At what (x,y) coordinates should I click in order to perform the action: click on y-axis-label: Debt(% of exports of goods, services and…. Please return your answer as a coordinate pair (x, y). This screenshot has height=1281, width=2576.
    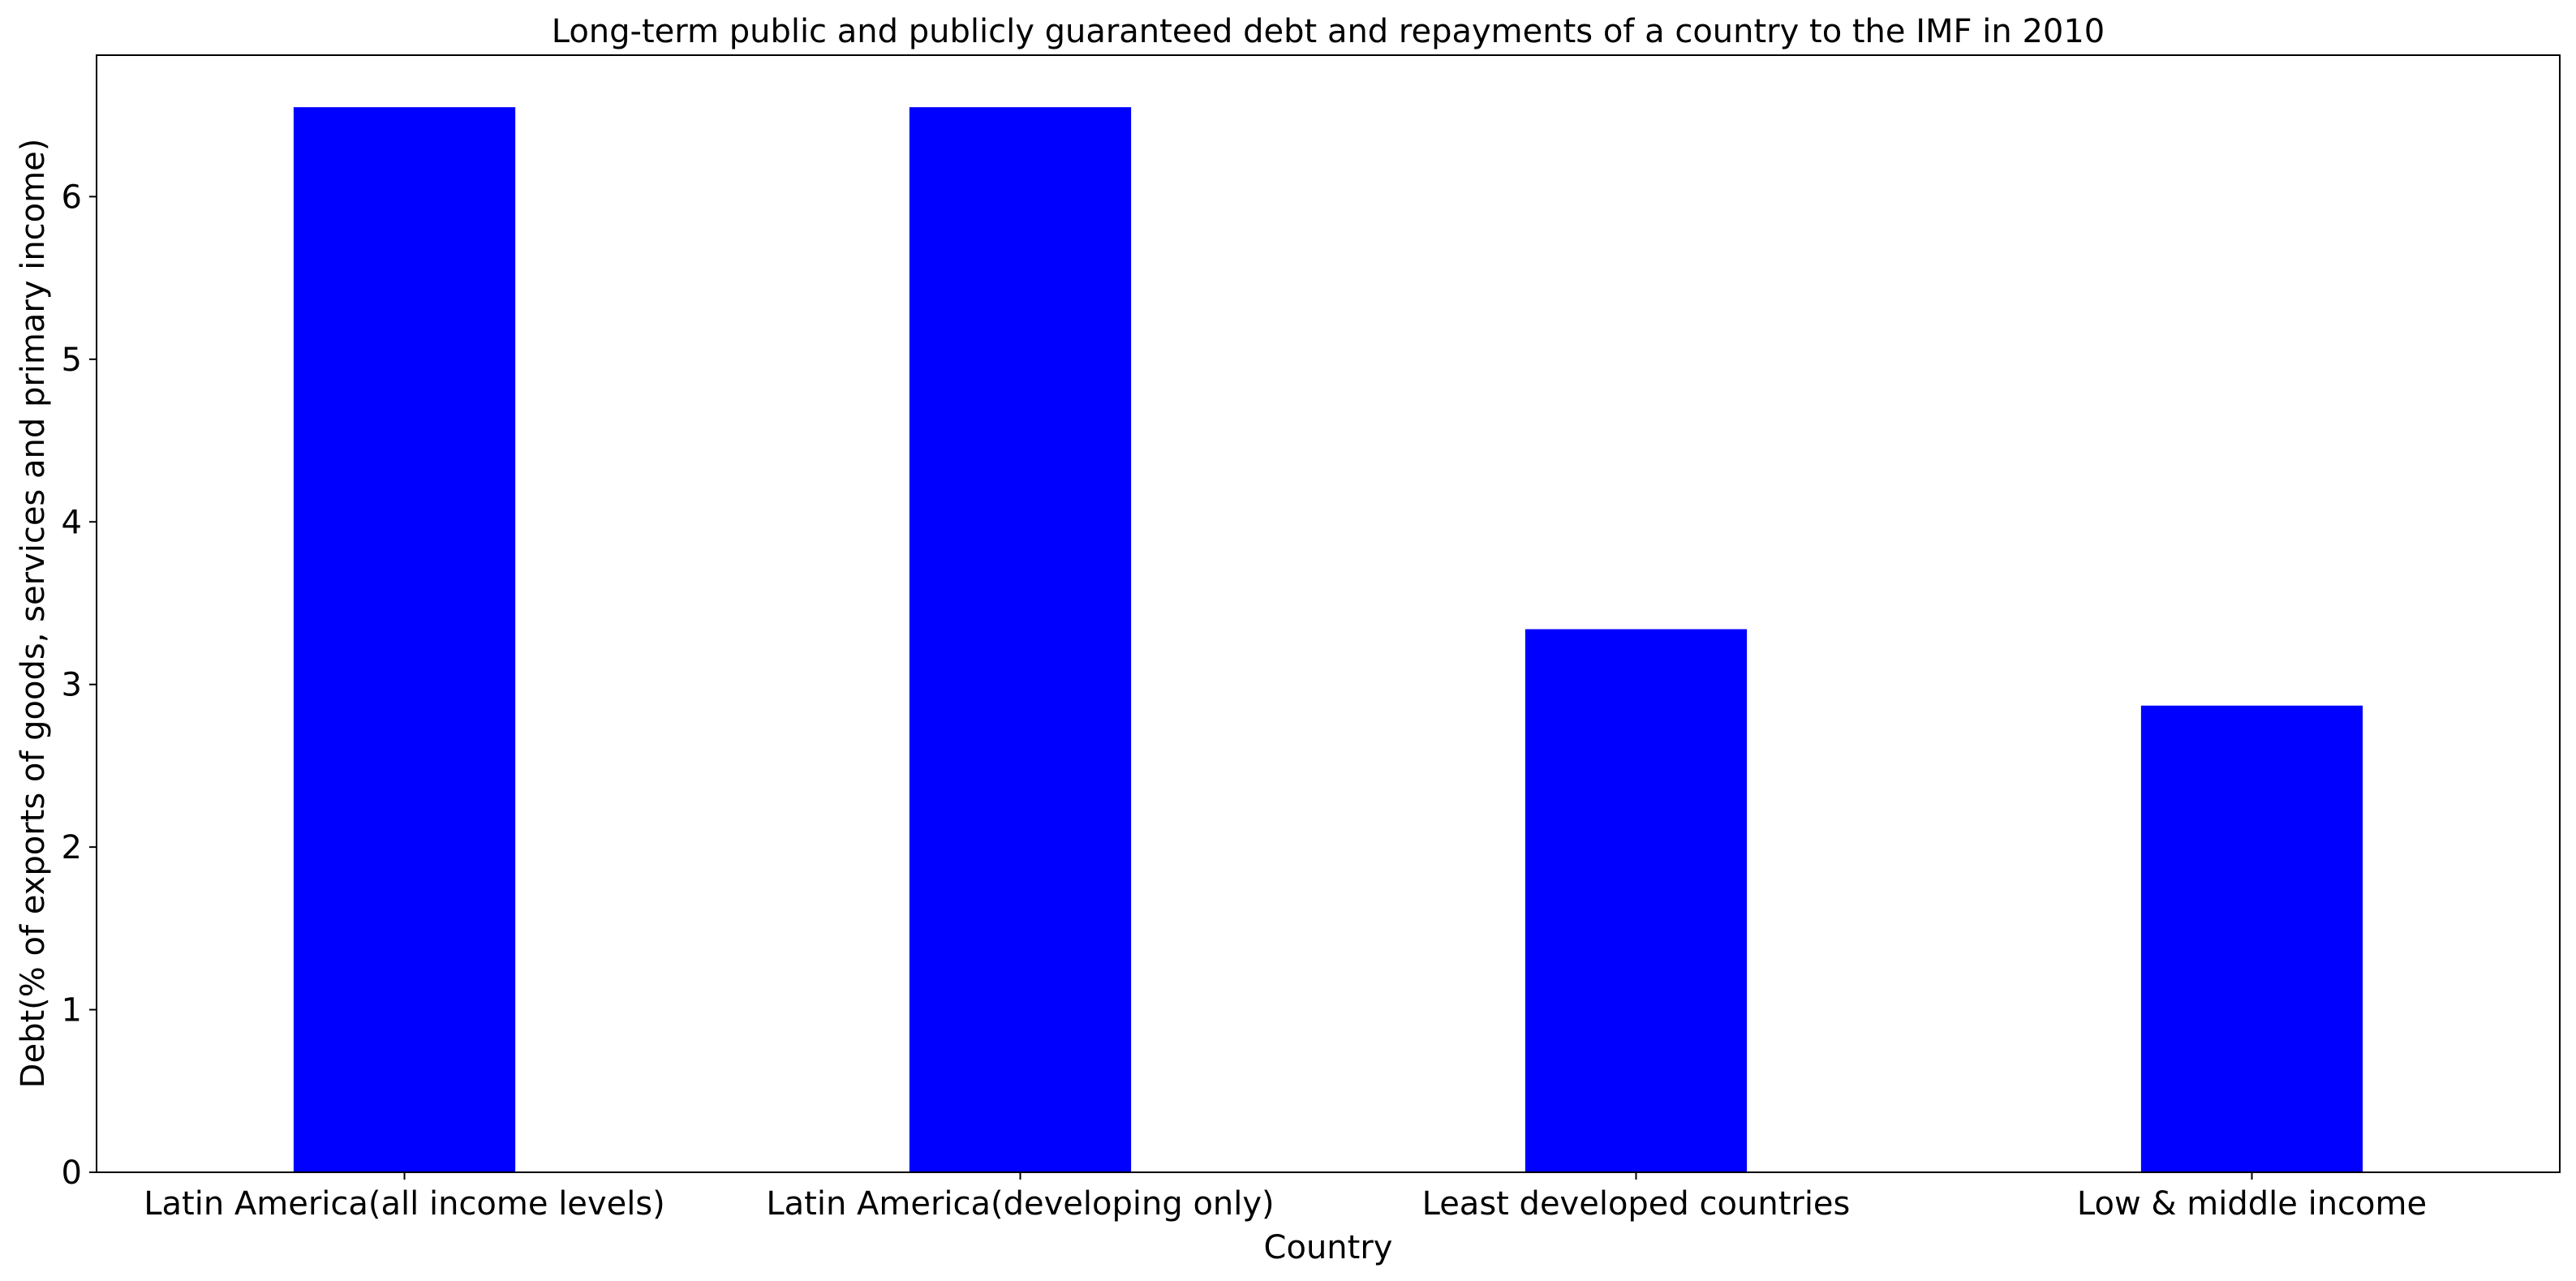
    Looking at the image, I should click on (33, 614).